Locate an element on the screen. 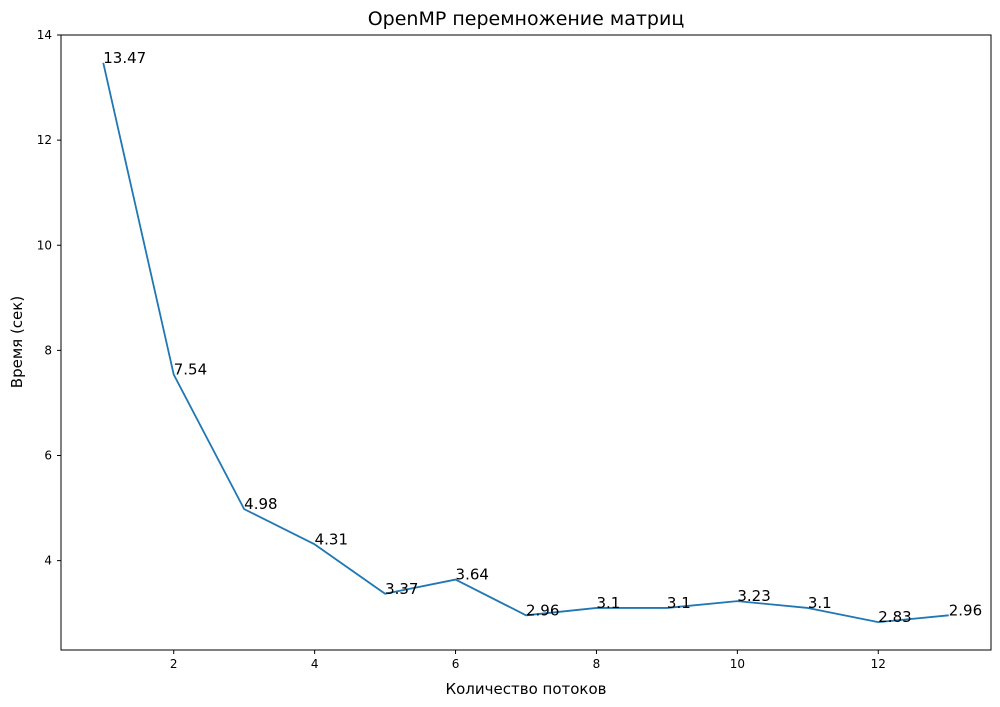 Image resolution: width=1000 pixels, height=707 pixels. y-tick-label: 10 is located at coordinates (44, 245).